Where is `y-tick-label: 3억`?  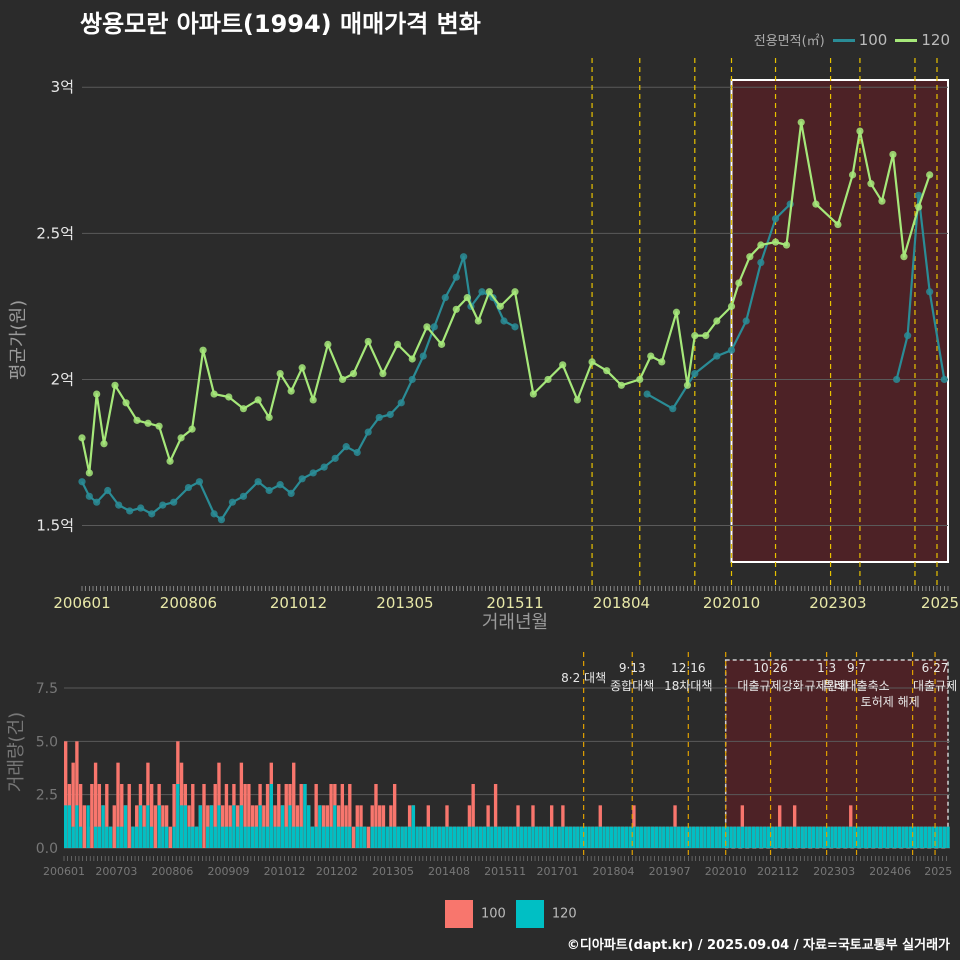
y-tick-label: 3억 is located at coordinates (62, 87).